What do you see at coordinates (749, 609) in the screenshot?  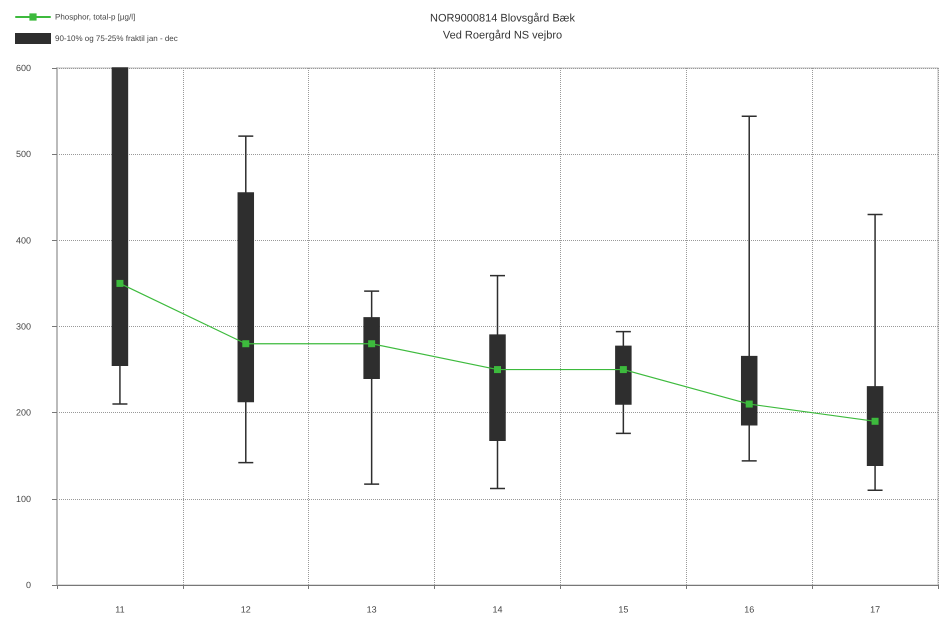 I see `x-tick-label: 16` at bounding box center [749, 609].